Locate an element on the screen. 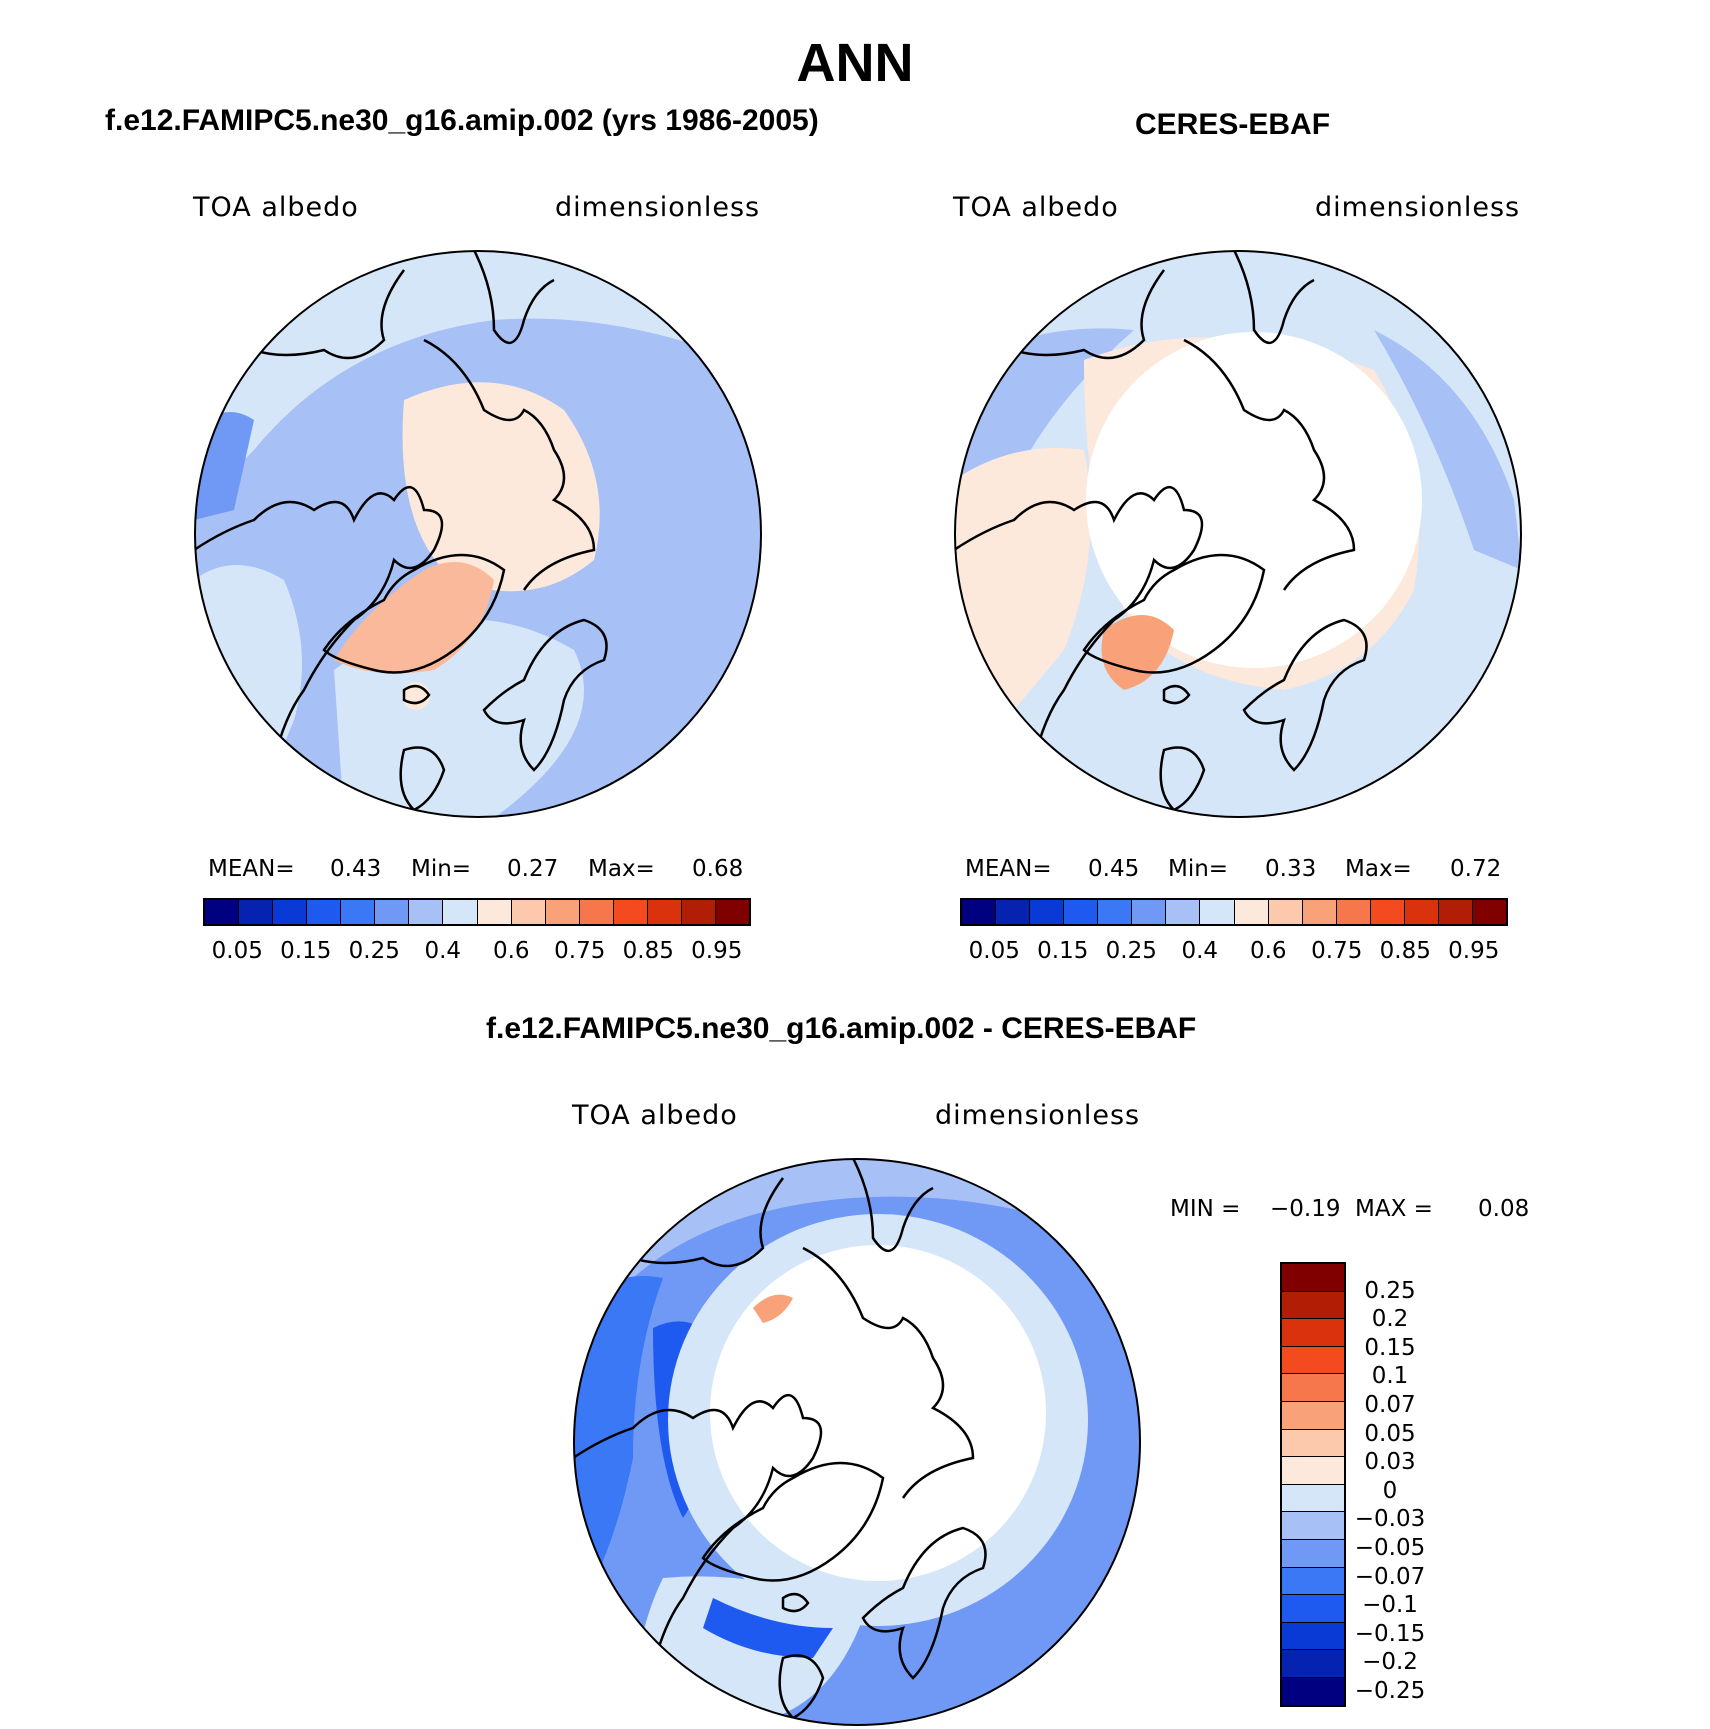 The image size is (1710, 1729). colorbar-tick-label: −0.05 is located at coordinates (1390, 1548).